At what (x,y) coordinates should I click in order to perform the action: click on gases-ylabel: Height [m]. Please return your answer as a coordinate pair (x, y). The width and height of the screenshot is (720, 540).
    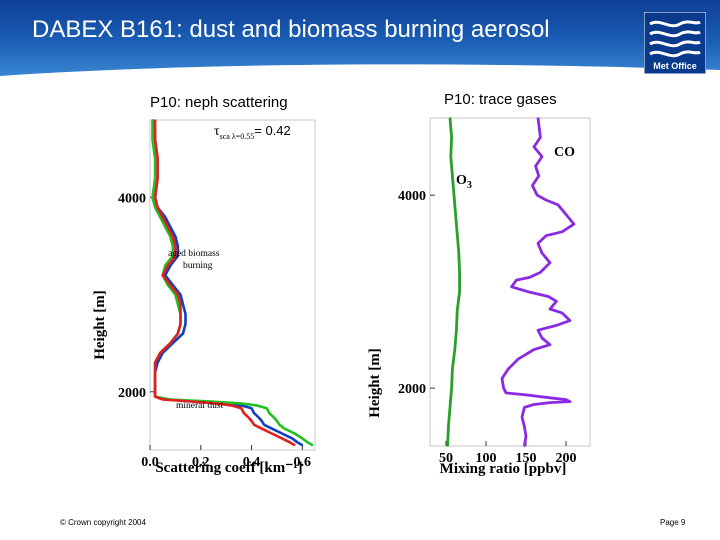
    Looking at the image, I should click on (375, 383).